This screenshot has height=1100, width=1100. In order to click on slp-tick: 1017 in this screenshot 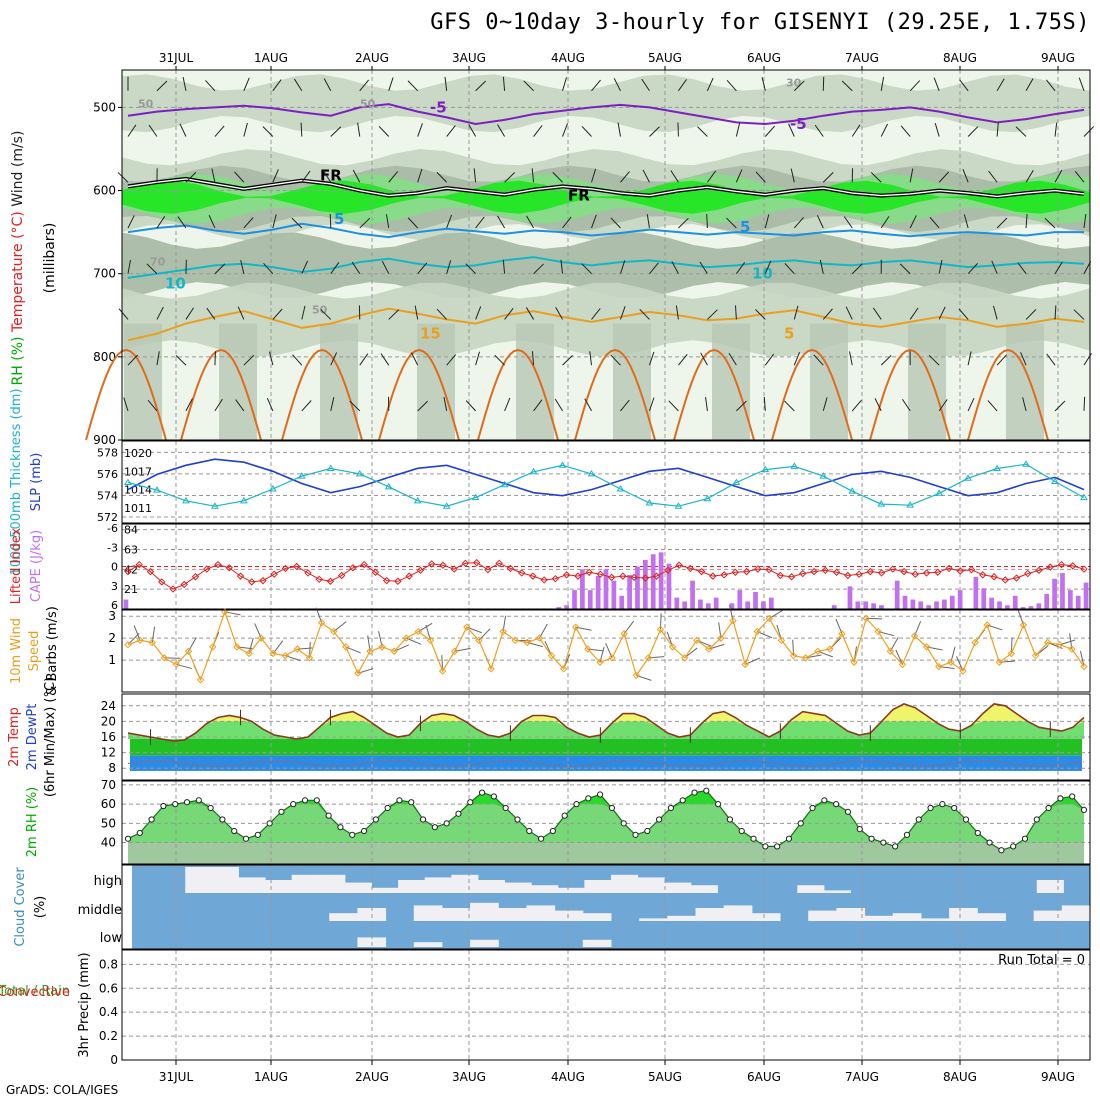, I will do `click(138, 471)`.